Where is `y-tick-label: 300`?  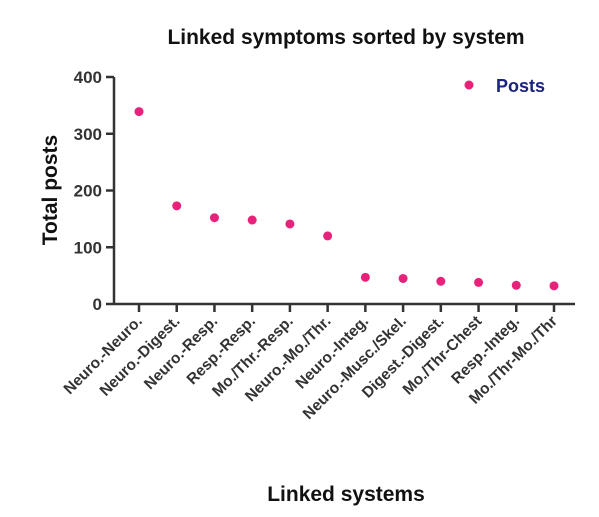 y-tick-label: 300 is located at coordinates (88, 134).